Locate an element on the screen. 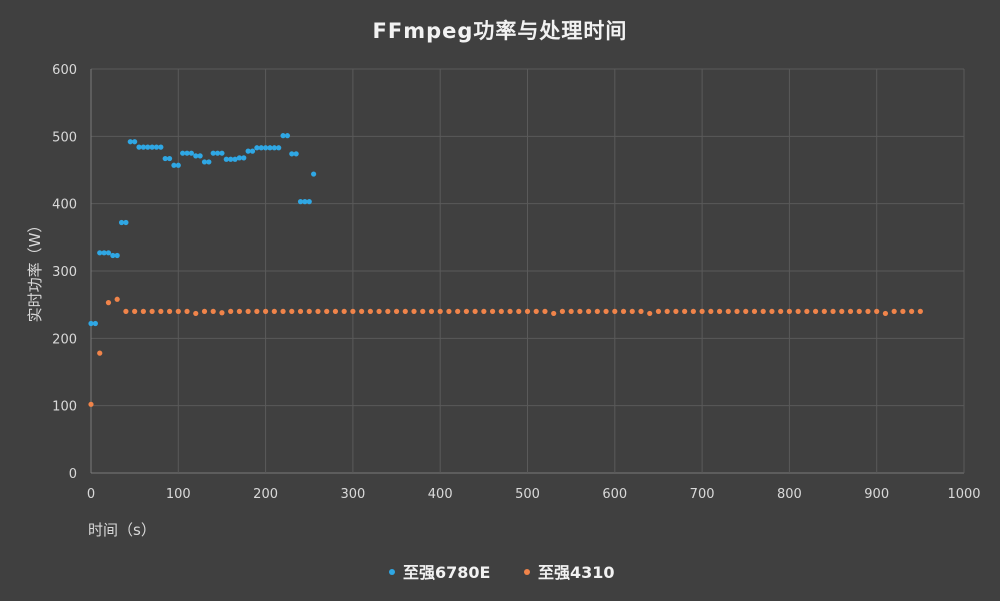 This screenshot has height=601, width=1000. x-tick-label: 500 is located at coordinates (527, 494).